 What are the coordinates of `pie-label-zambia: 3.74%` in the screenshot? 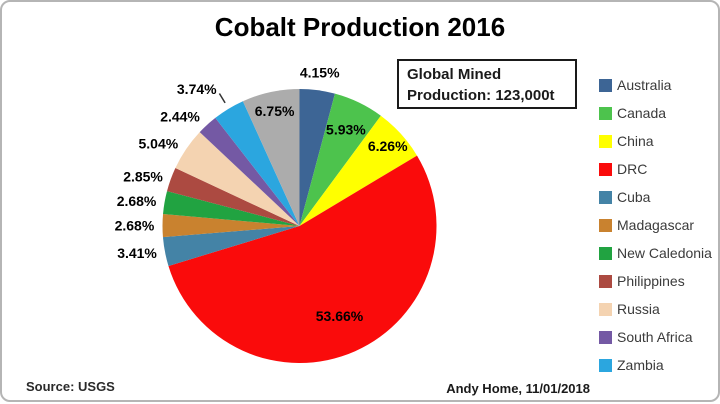 It's located at (197, 89).